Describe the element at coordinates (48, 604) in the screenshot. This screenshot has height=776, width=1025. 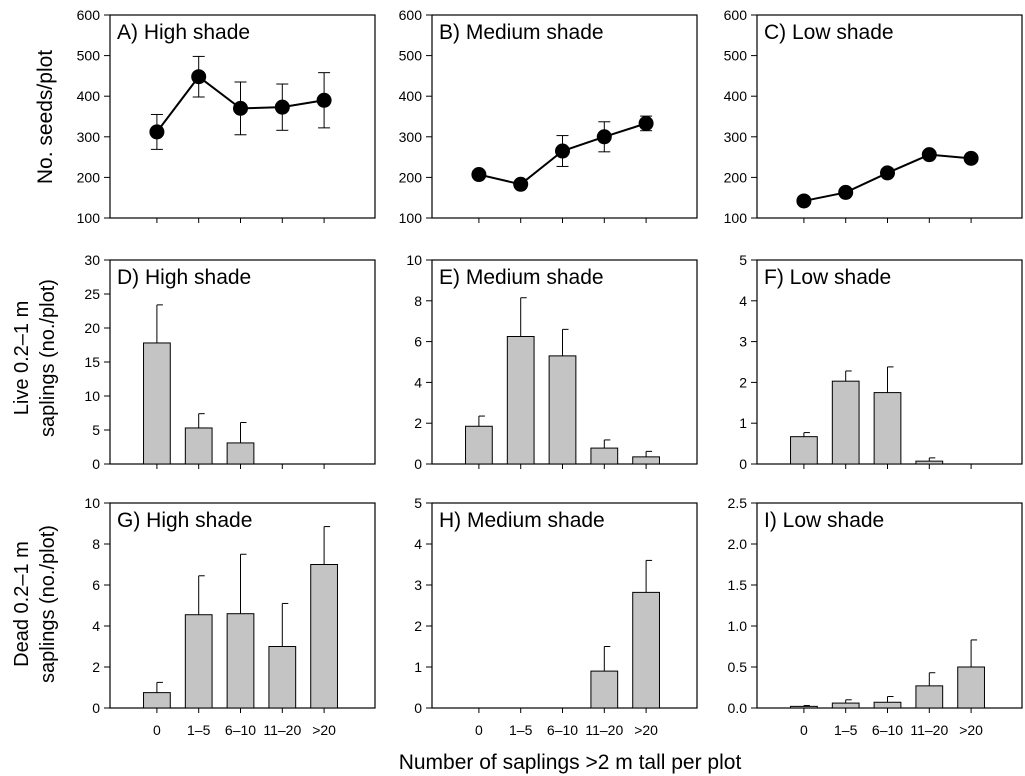
I see `row-label-dead-line2: saplings (no./plot)` at that location.